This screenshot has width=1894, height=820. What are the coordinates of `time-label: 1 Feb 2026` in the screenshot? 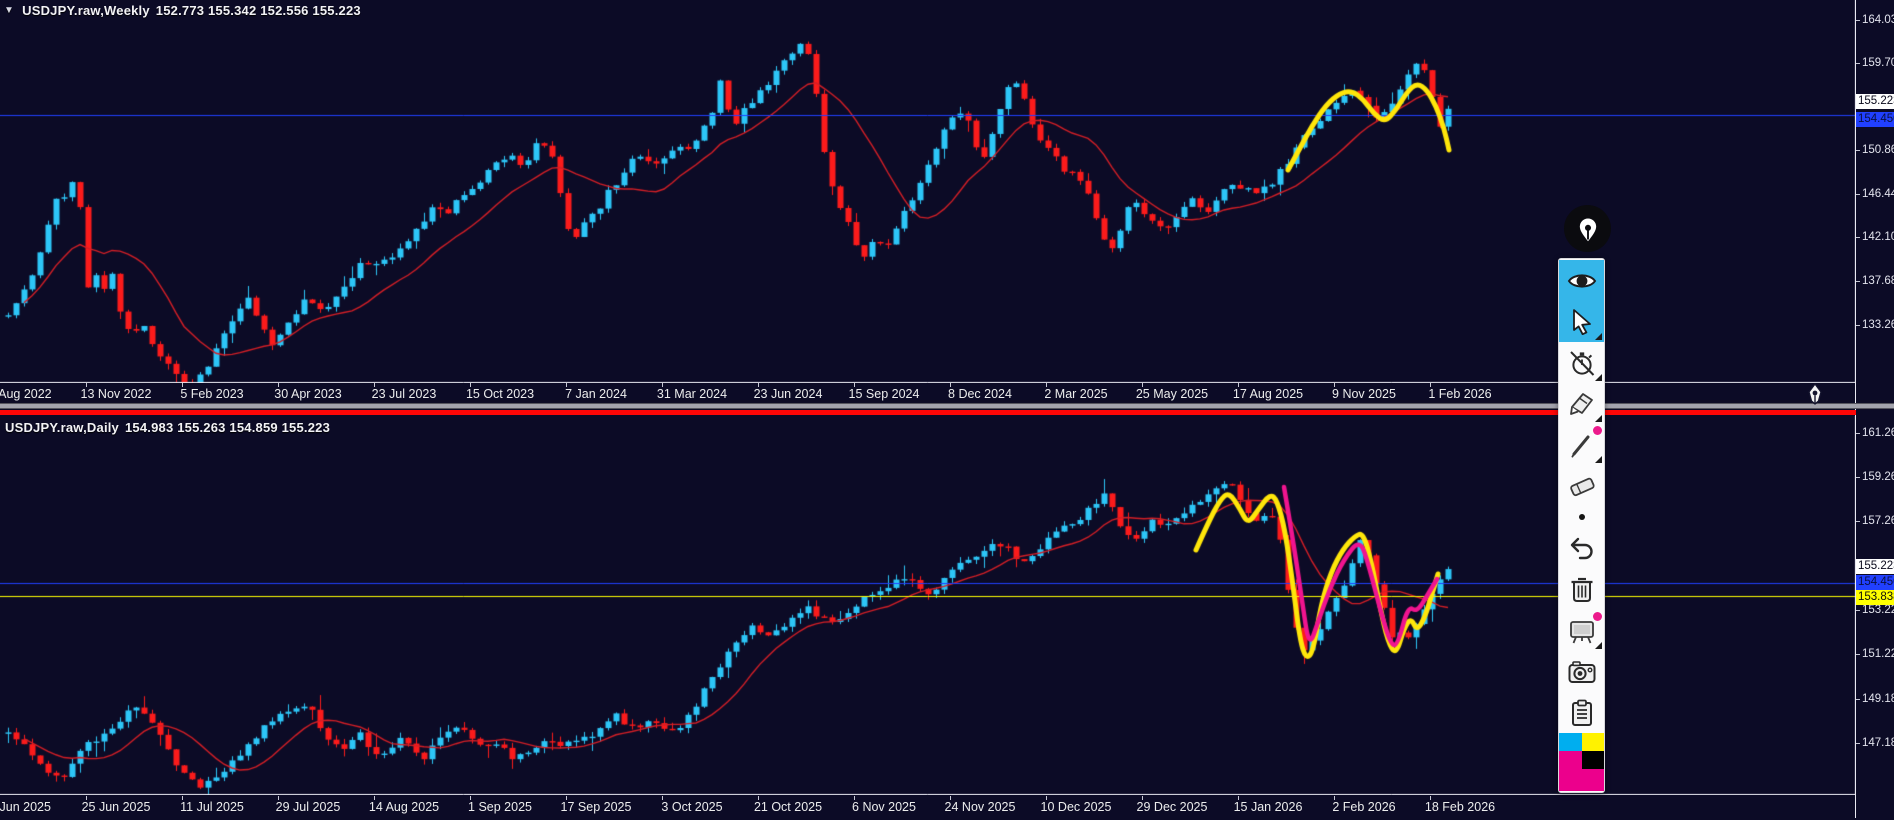 It's located at (1460, 394).